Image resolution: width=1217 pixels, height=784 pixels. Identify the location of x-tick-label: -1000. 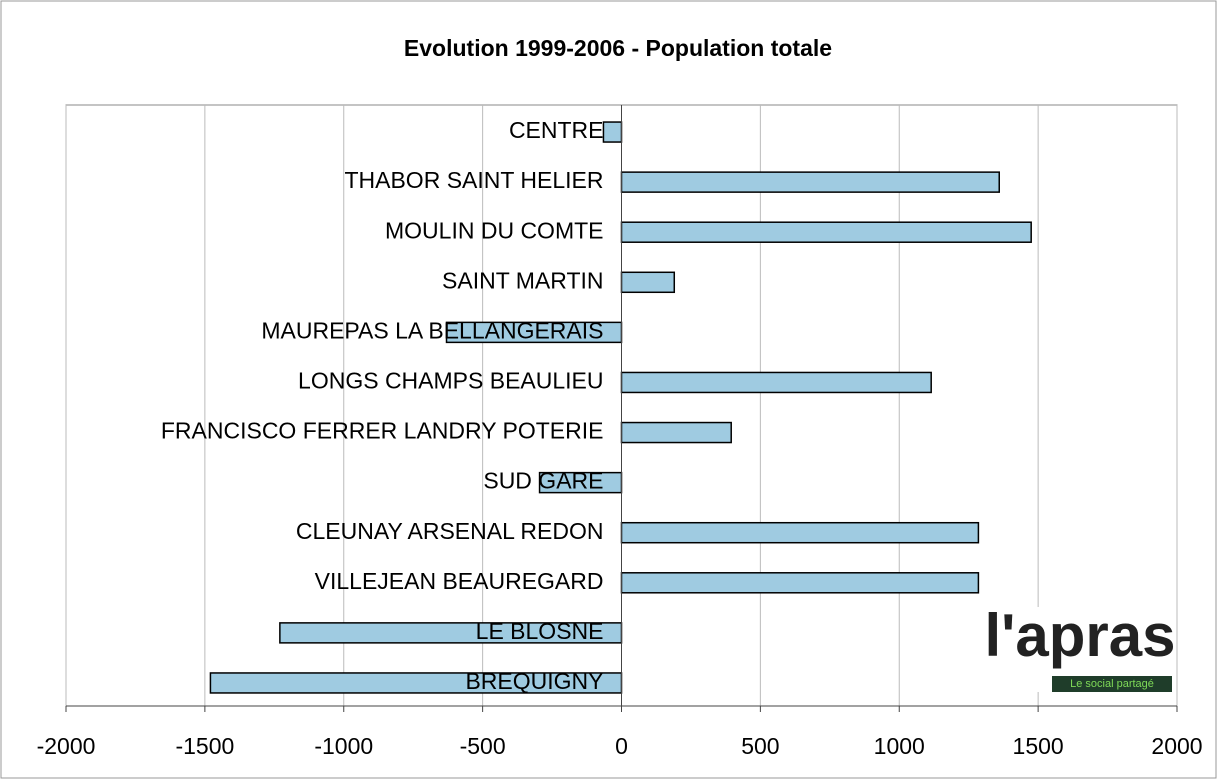
(343, 746).